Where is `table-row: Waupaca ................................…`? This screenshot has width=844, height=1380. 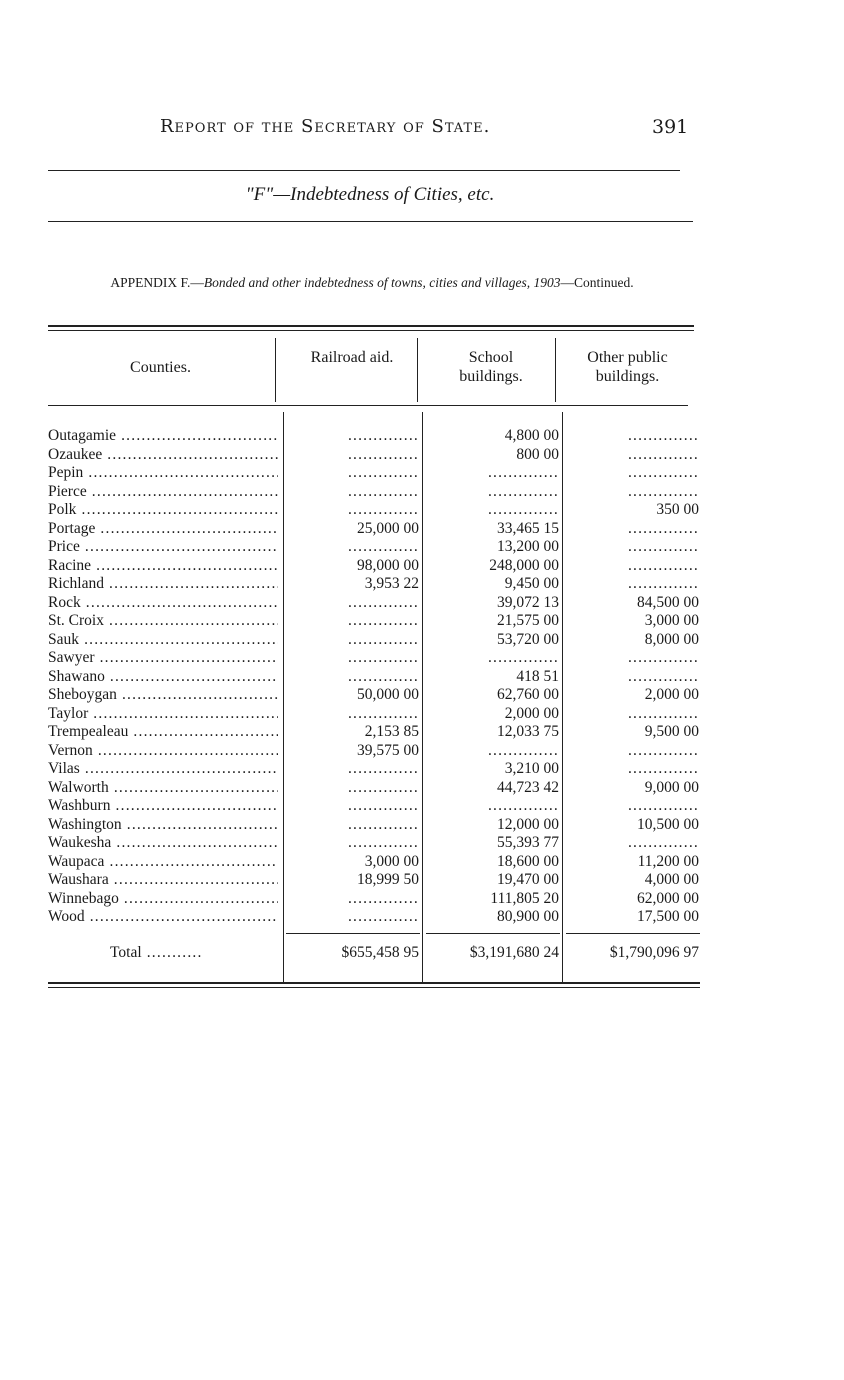
table-row: Waupaca ................................… is located at coordinates (374, 862).